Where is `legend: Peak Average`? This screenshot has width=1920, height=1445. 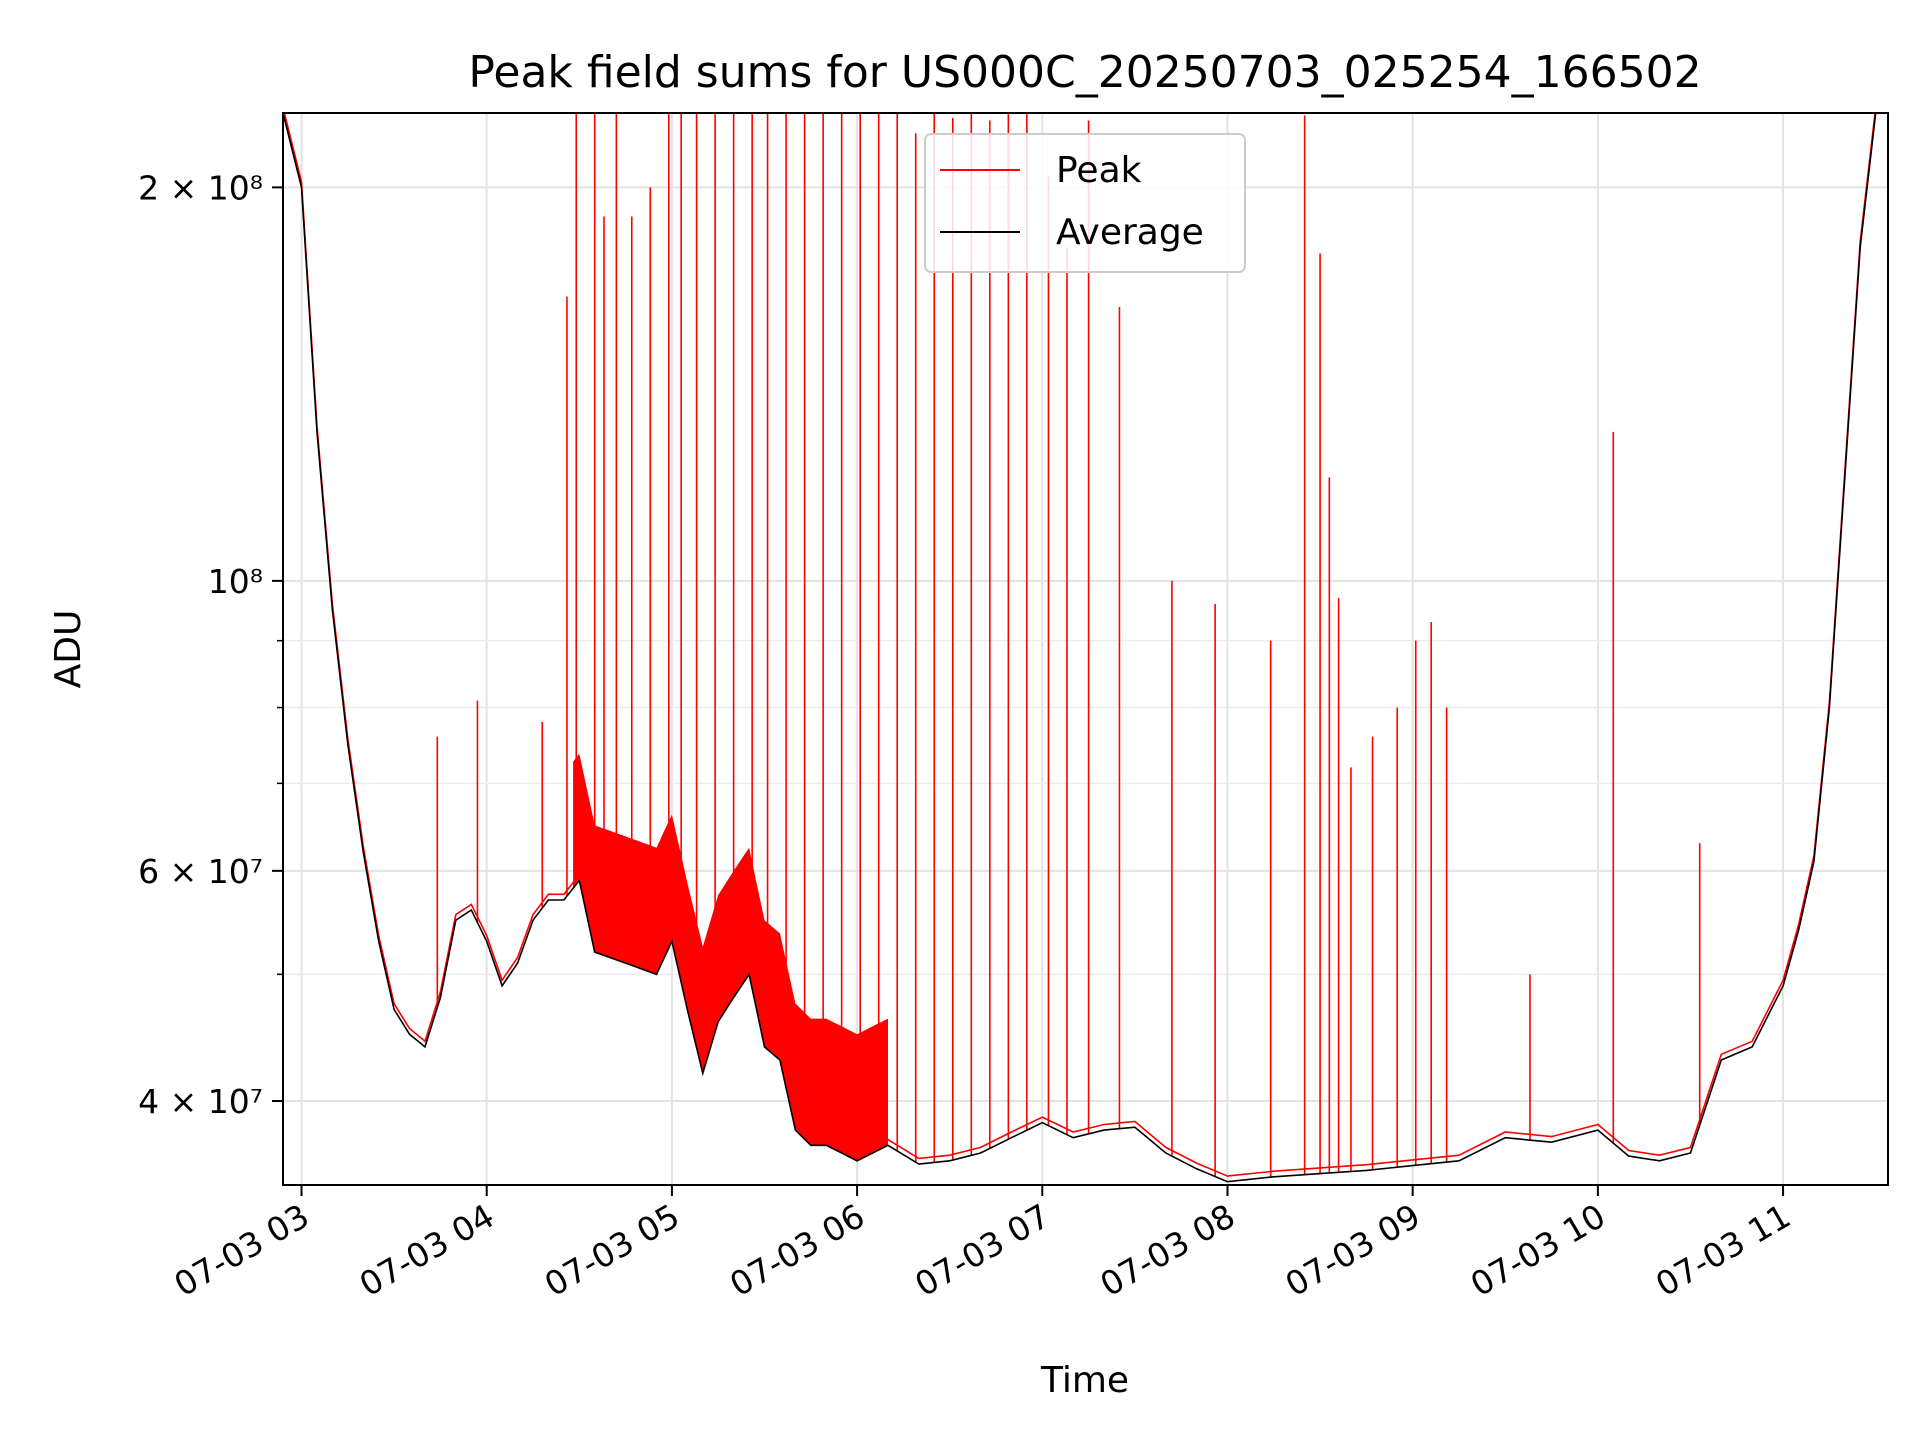 legend: Peak Average is located at coordinates (1085, 203).